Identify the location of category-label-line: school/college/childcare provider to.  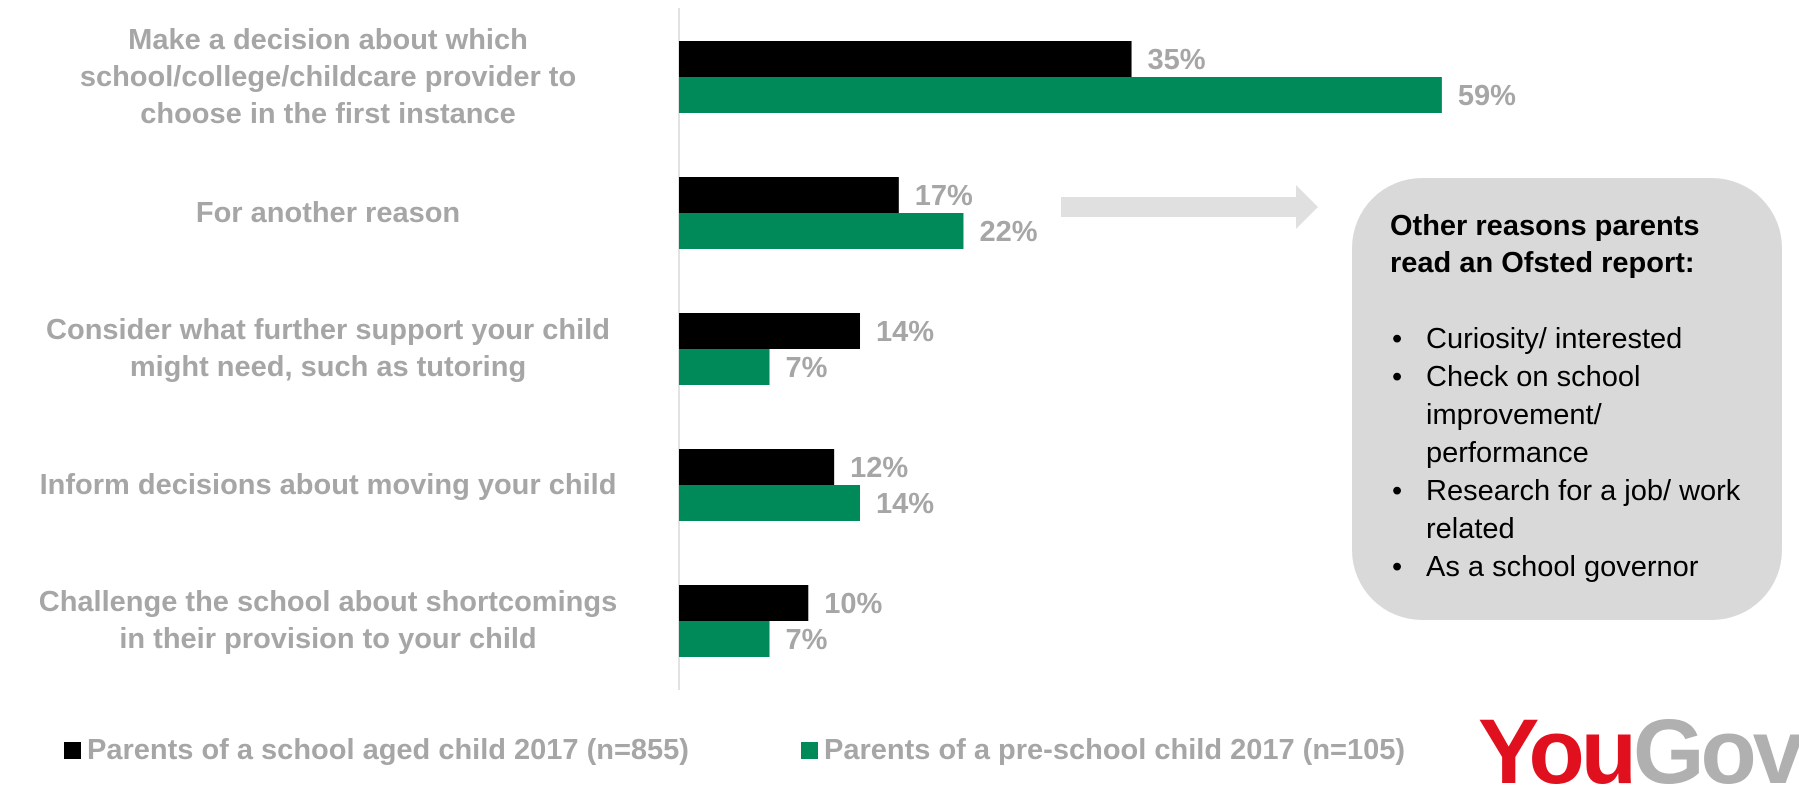
(328, 76).